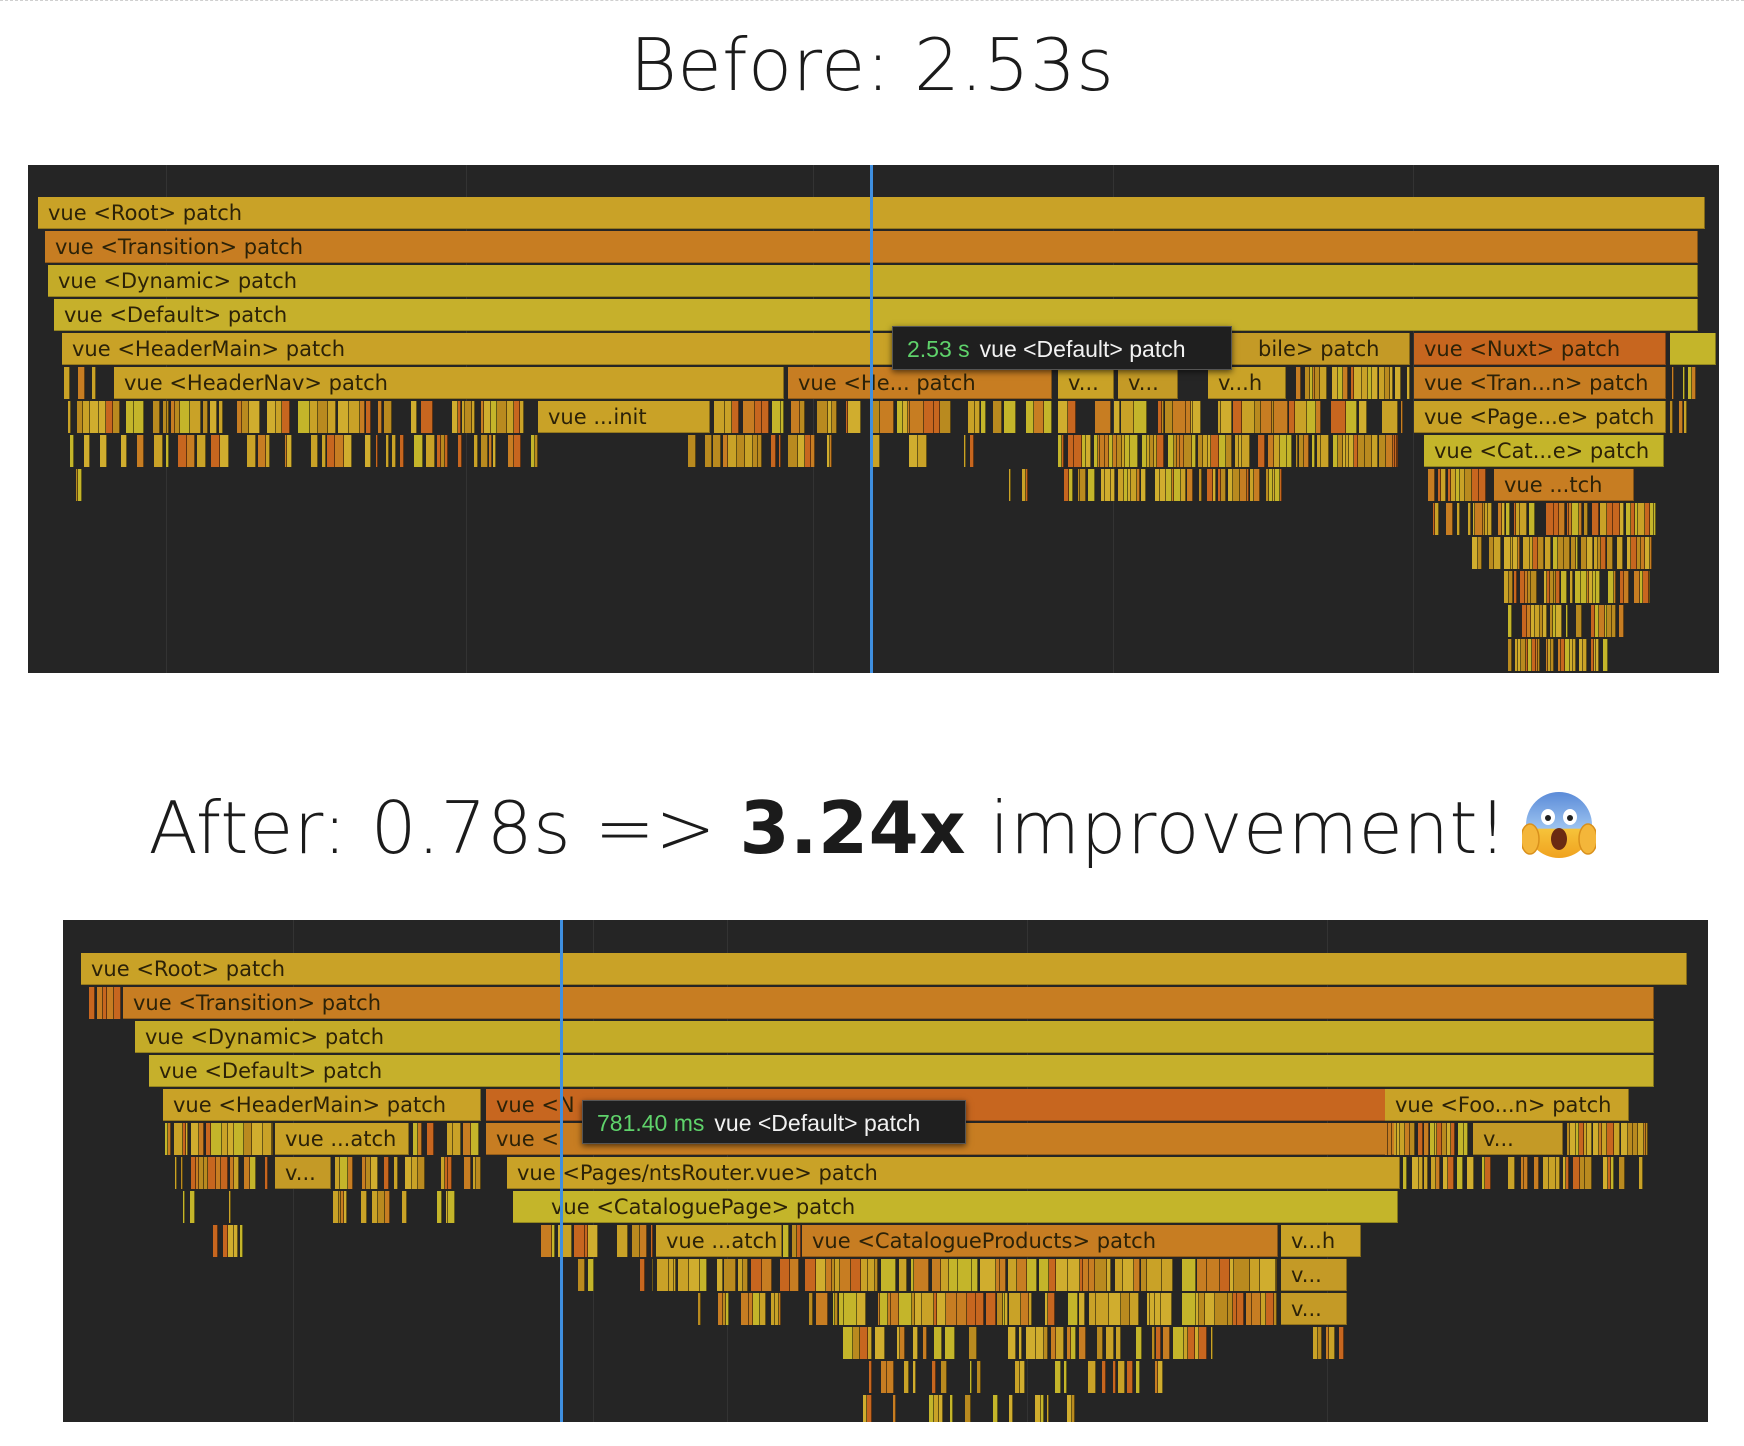 The height and width of the screenshot is (1446, 1744). I want to click on flame-bar-tch: vue ...tch, so click(1564, 485).